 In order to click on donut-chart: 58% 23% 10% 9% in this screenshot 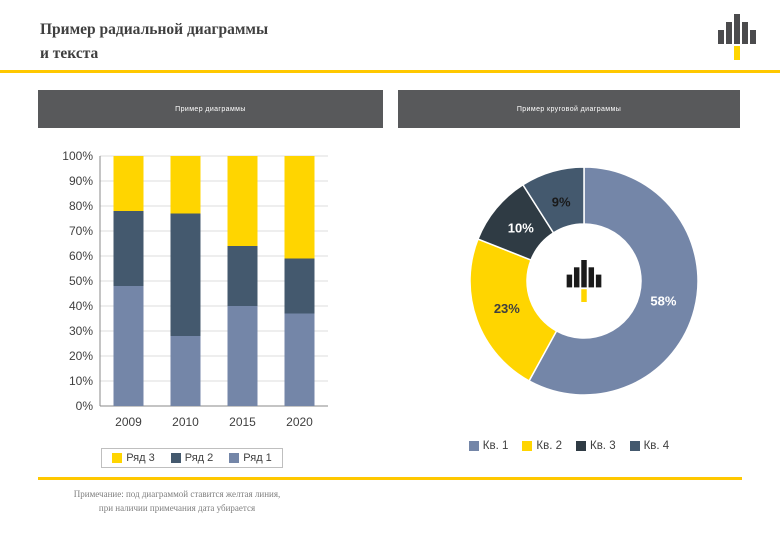, I will do `click(584, 281)`.